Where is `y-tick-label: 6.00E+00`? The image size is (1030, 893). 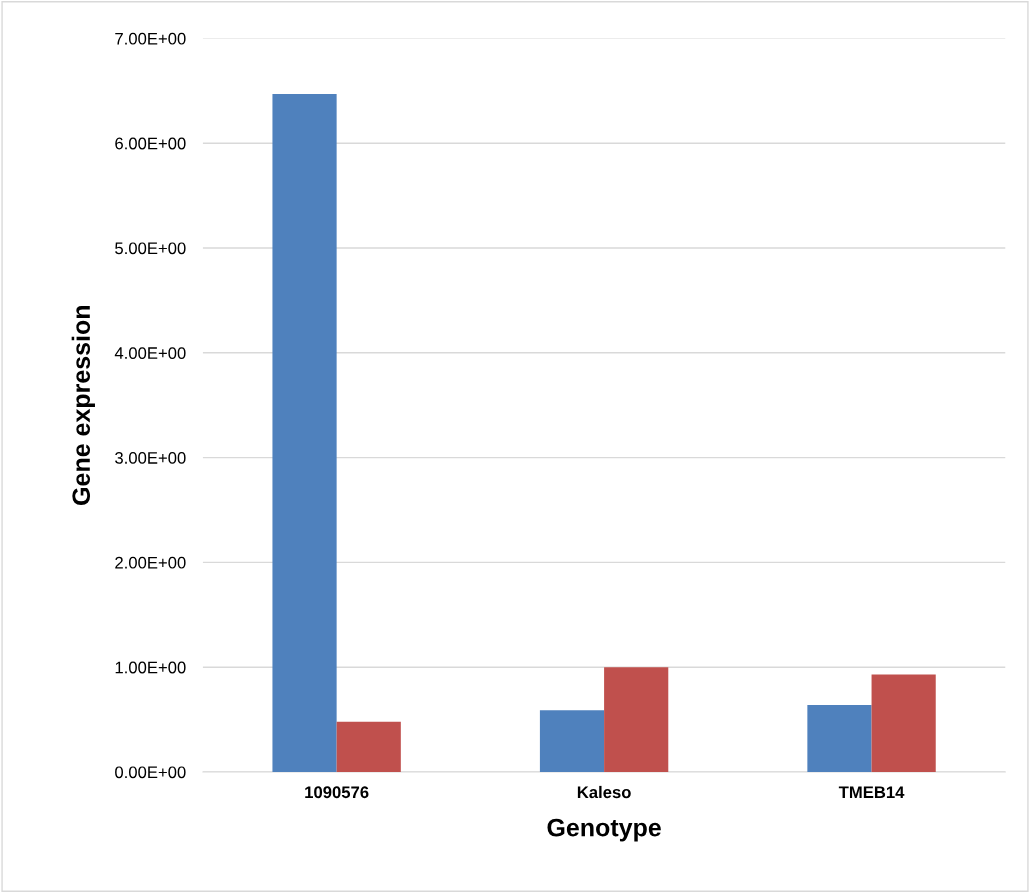 y-tick-label: 6.00E+00 is located at coordinates (150, 143).